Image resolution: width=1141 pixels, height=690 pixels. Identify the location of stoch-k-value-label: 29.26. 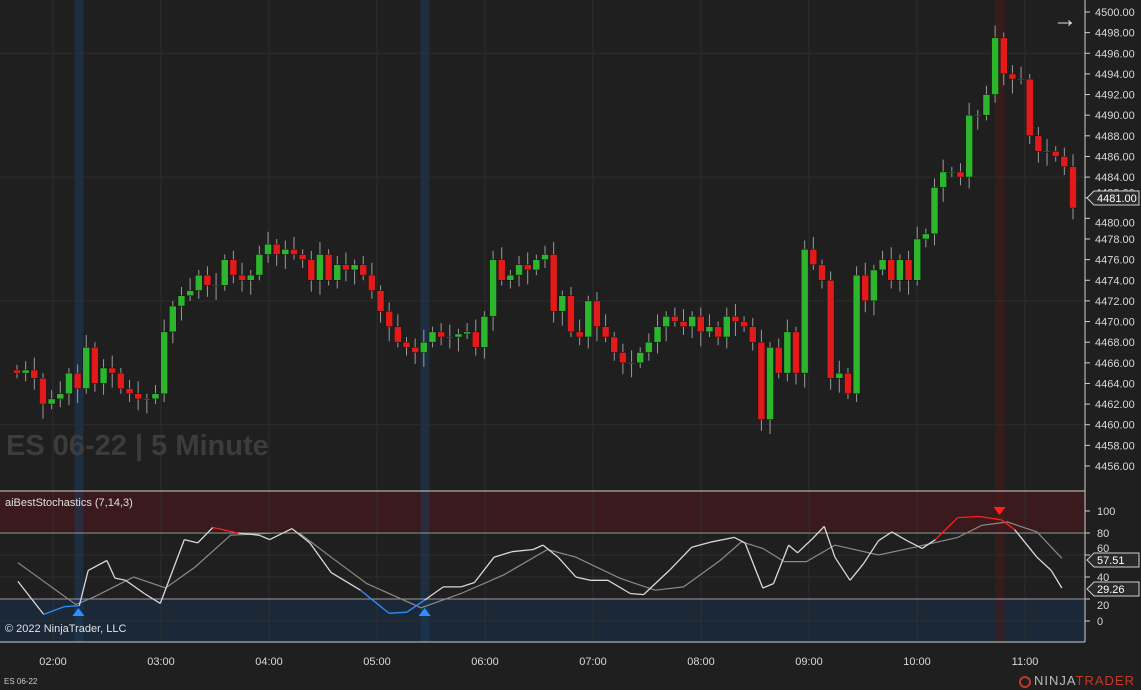
(1111, 590).